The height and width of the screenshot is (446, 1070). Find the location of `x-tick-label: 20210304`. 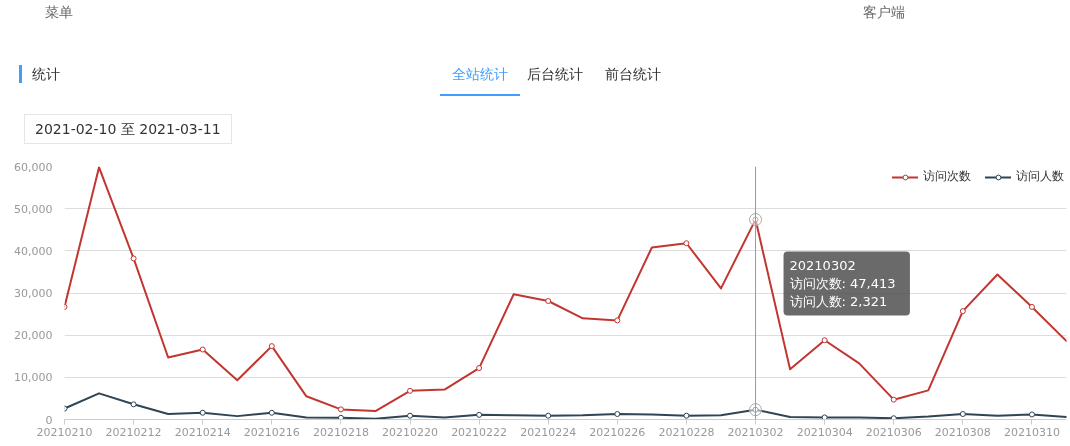

x-tick-label: 20210304 is located at coordinates (824, 432).